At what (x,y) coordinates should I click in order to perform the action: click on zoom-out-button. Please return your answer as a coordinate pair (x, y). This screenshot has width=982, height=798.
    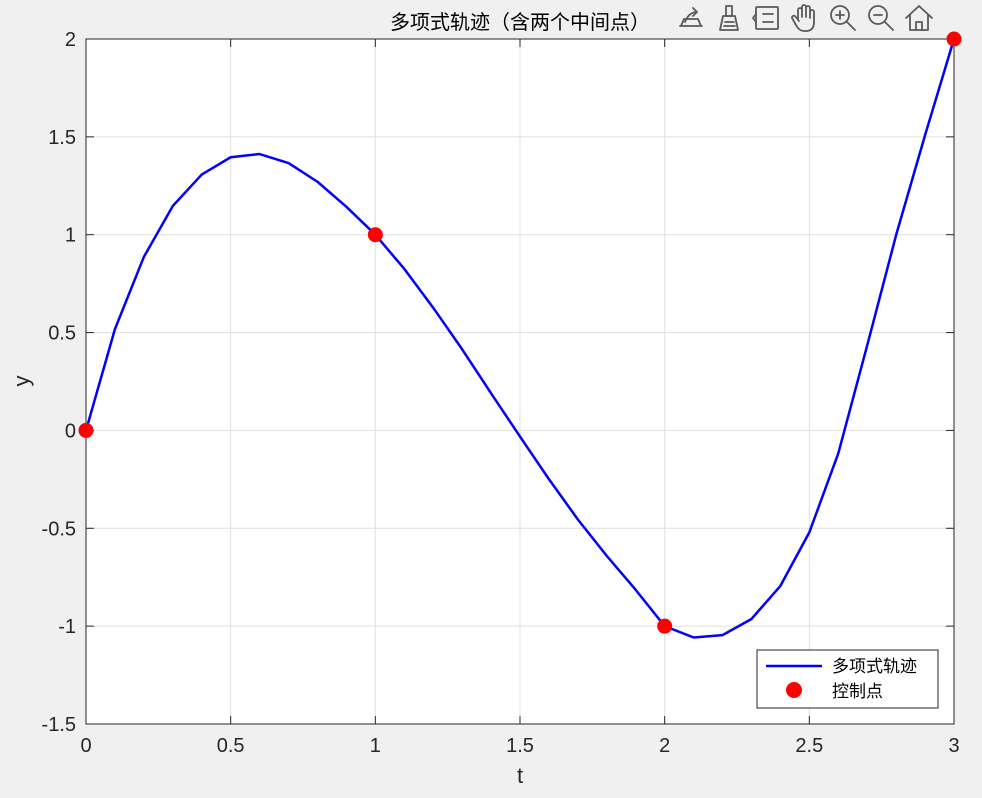
    Looking at the image, I should click on (881, 18).